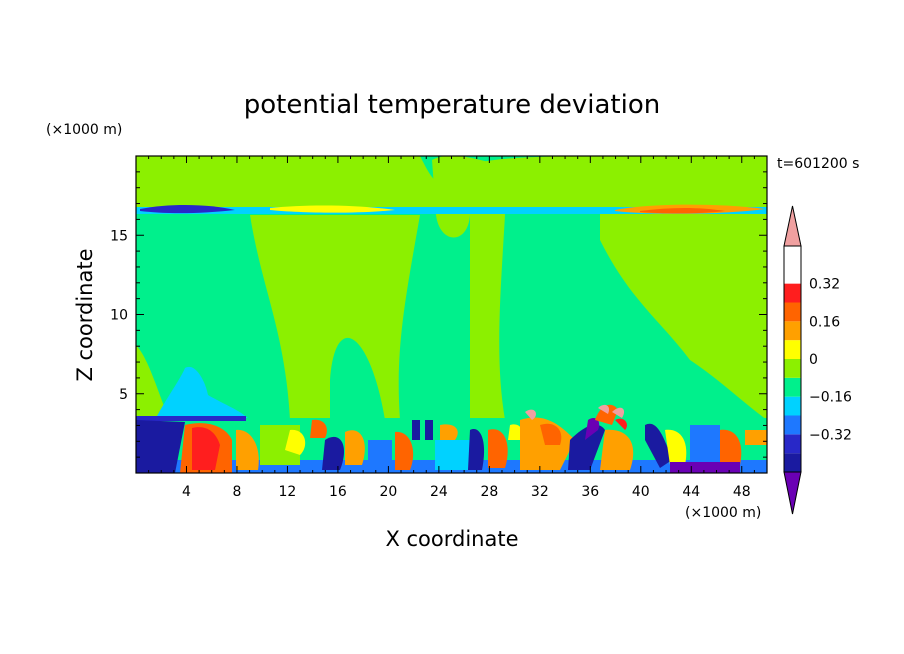 Image resolution: width=904 pixels, height=654 pixels. What do you see at coordinates (813, 360) in the screenshot?
I see `colorbar-label: 0` at bounding box center [813, 360].